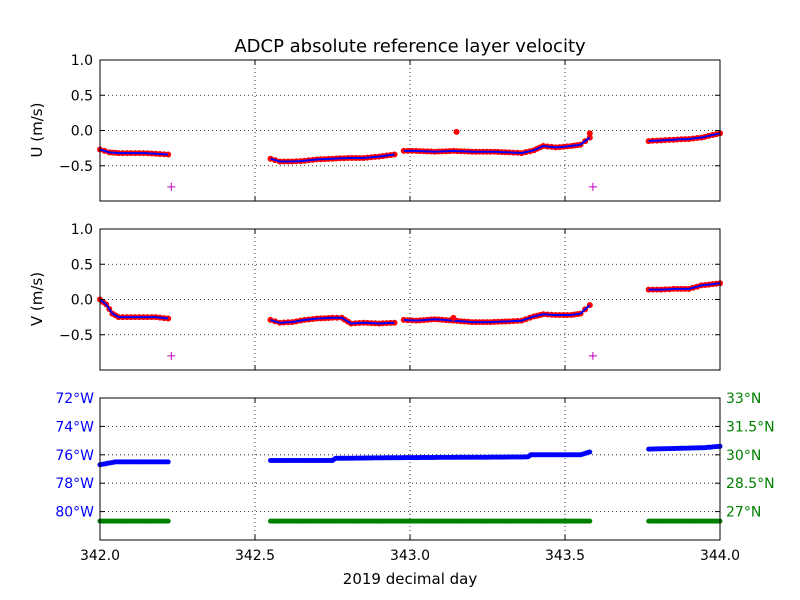 The width and height of the screenshot is (800, 600). What do you see at coordinates (74, 484) in the screenshot?
I see `lon-tick-label: 78°W` at bounding box center [74, 484].